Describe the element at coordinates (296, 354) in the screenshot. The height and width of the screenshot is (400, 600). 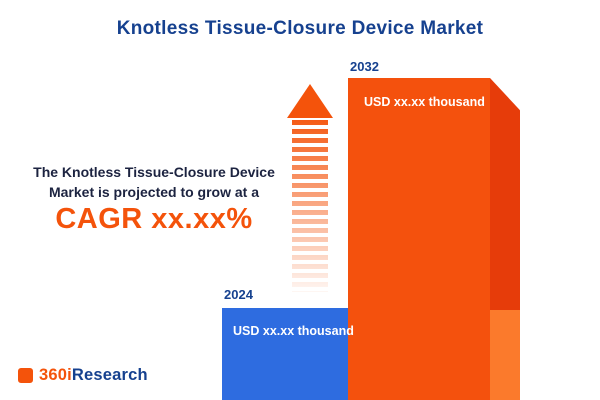
I see `bar-2024` at that location.